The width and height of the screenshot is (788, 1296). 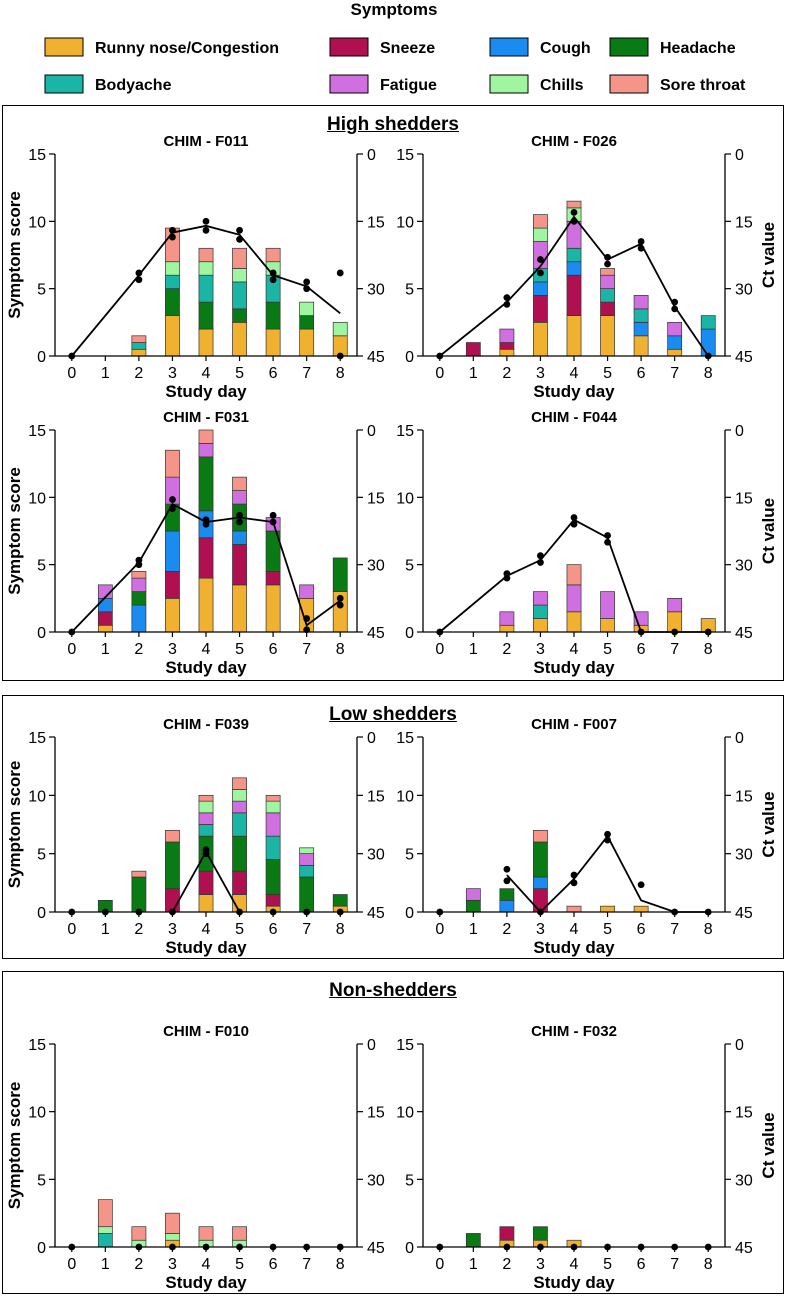 What do you see at coordinates (393, 714) in the screenshot?
I see `group-title-low: Low shedders` at bounding box center [393, 714].